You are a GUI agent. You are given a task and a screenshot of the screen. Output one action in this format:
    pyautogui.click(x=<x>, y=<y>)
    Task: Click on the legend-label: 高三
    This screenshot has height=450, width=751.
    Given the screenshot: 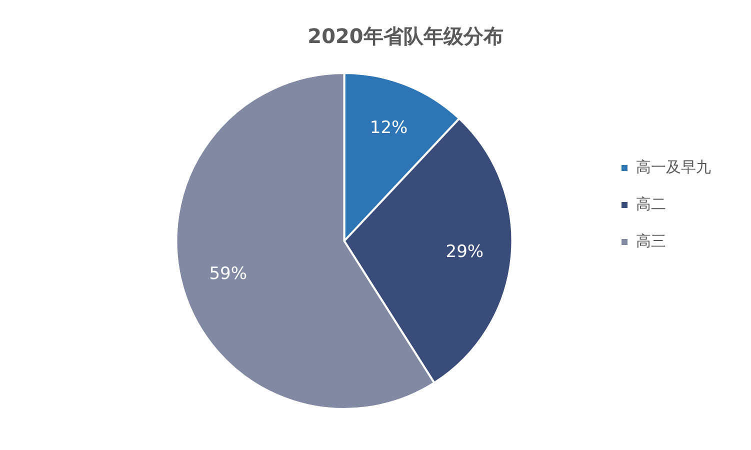 What is the action you would take?
    pyautogui.click(x=651, y=241)
    